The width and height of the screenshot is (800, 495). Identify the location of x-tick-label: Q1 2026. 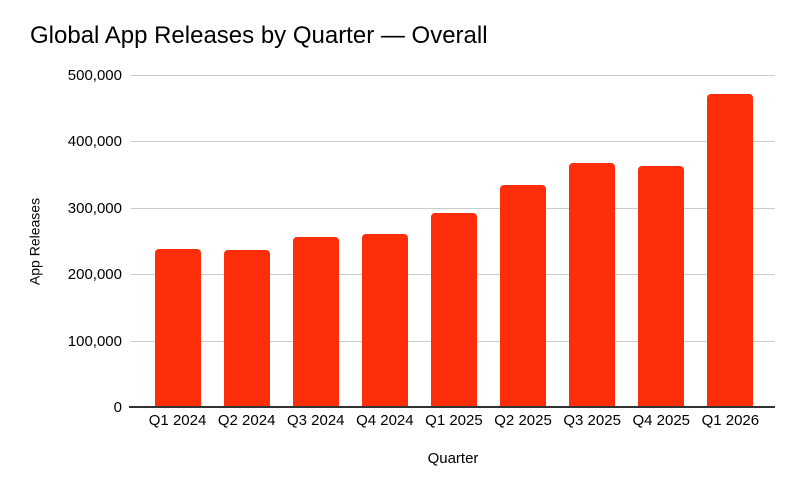
(730, 420).